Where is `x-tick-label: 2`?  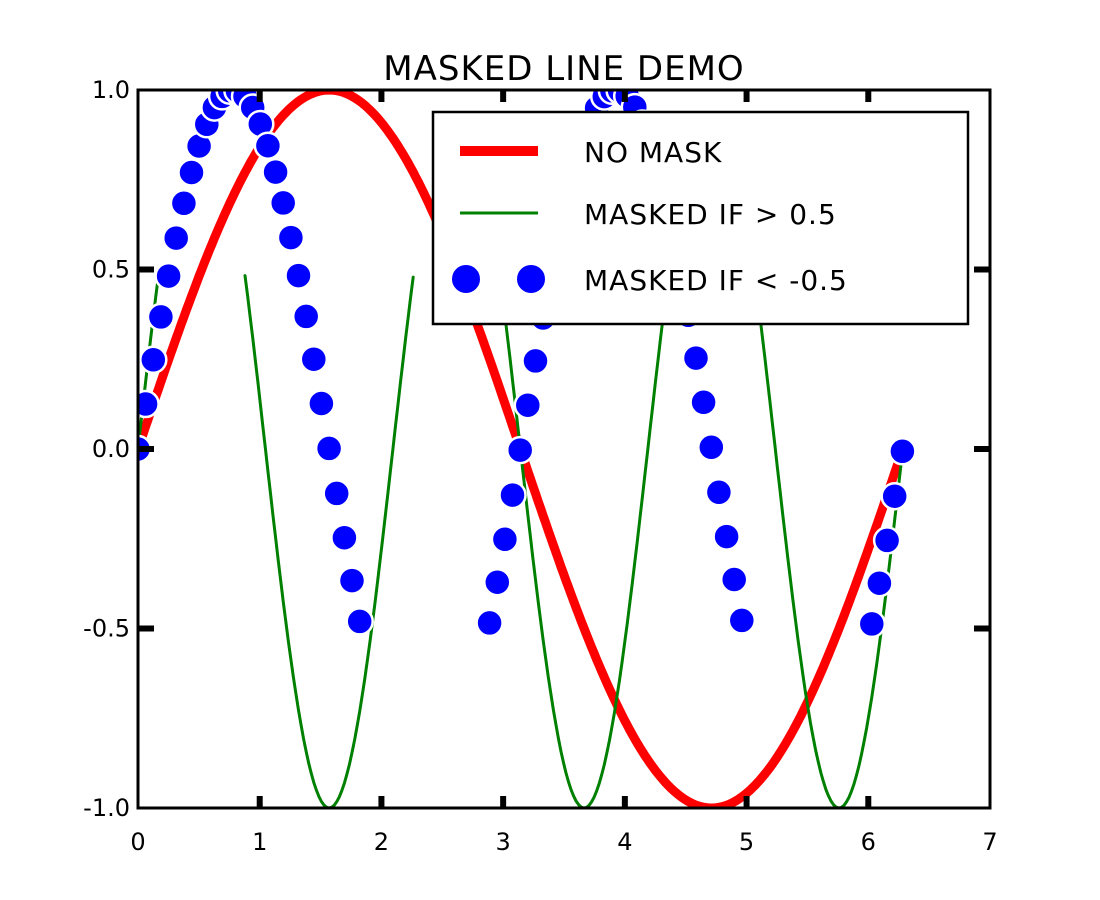 x-tick-label: 2 is located at coordinates (381, 842).